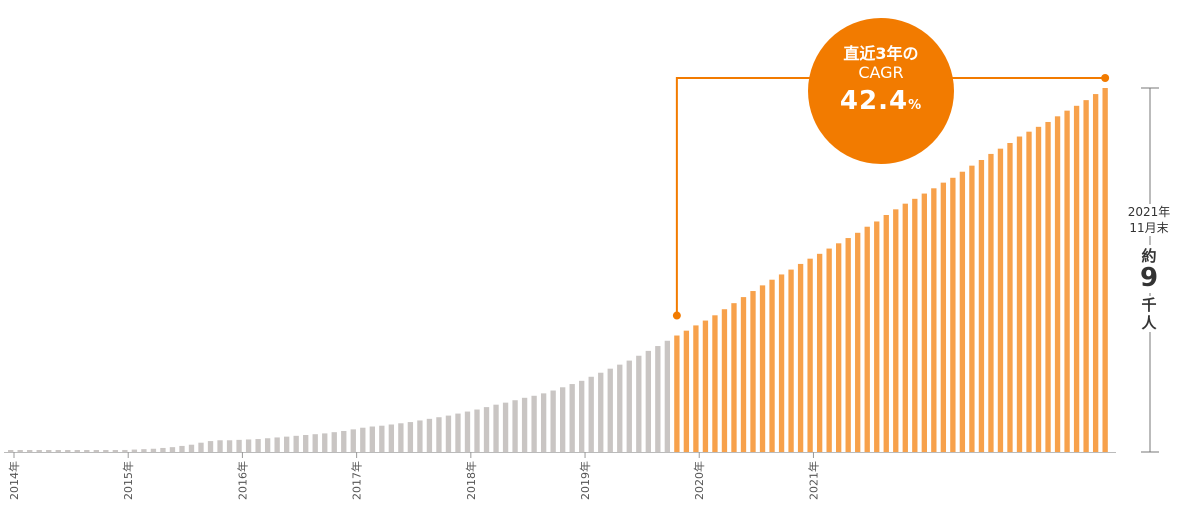 This screenshot has height=506, width=1178. I want to click on x-tick-label: 2018年, so click(471, 480).